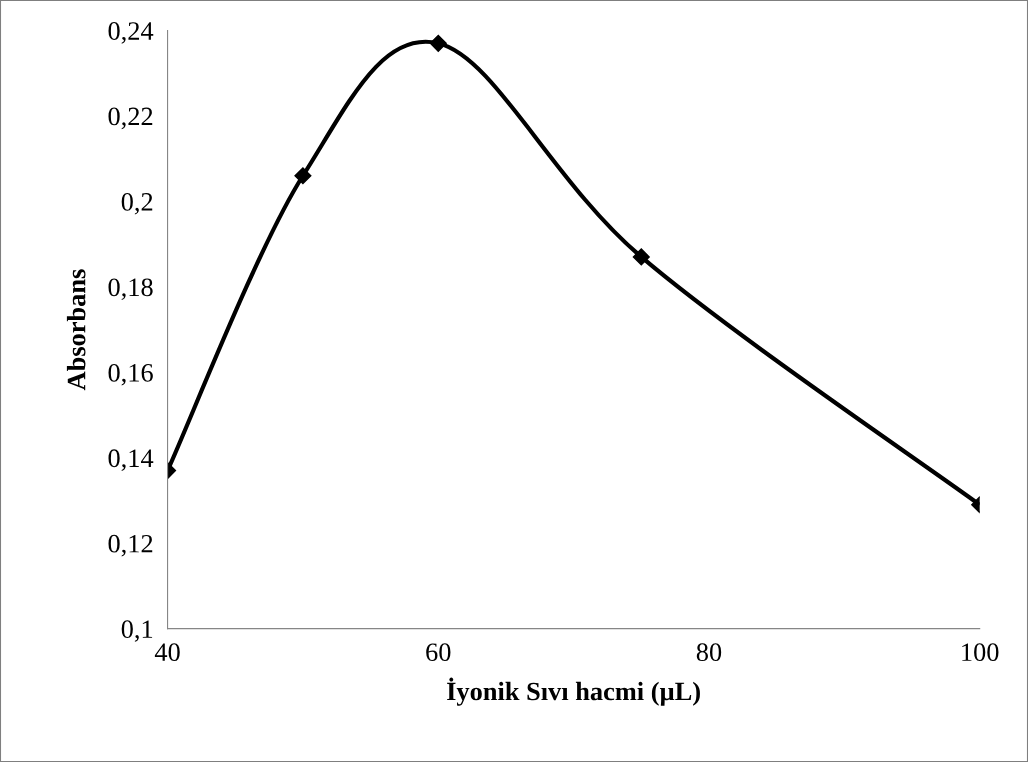 The image size is (1028, 762). What do you see at coordinates (573, 691) in the screenshot?
I see `x-axis-title: İyonik Sıvı hacmi (µL)` at bounding box center [573, 691].